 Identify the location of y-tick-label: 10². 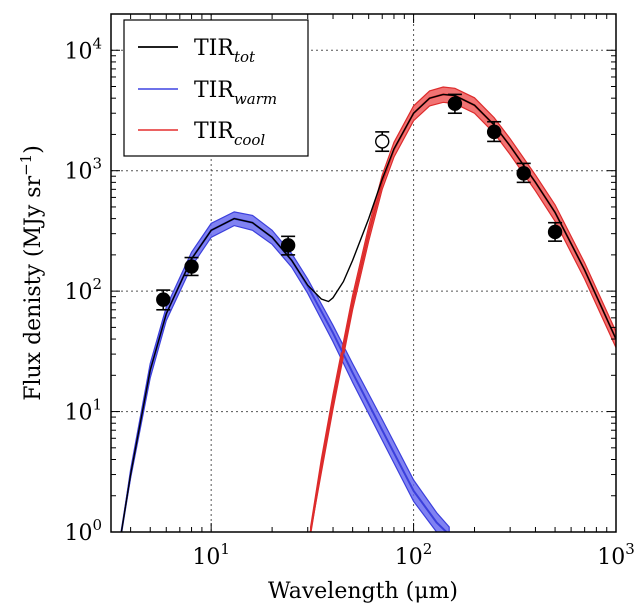
(83, 290).